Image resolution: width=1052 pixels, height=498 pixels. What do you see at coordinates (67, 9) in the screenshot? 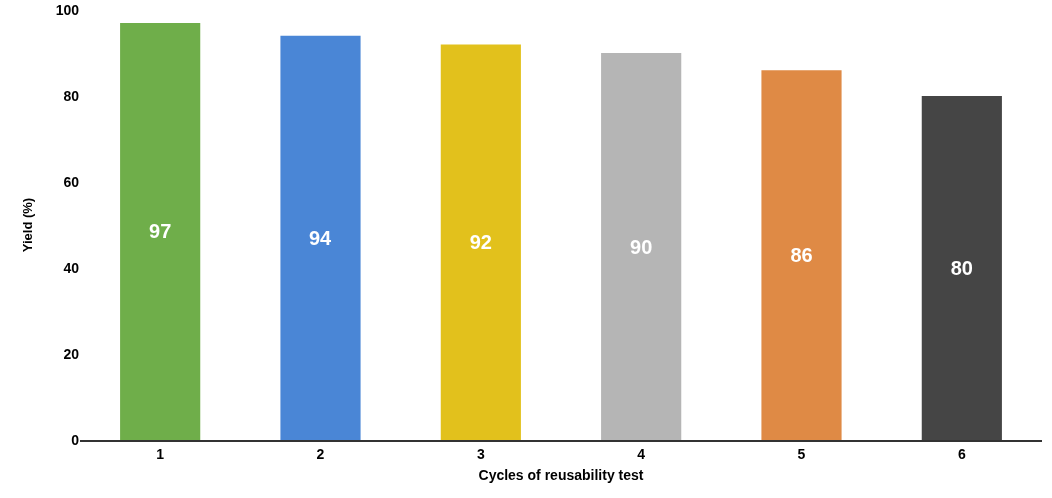
I see `y-tick-label: 100` at bounding box center [67, 9].